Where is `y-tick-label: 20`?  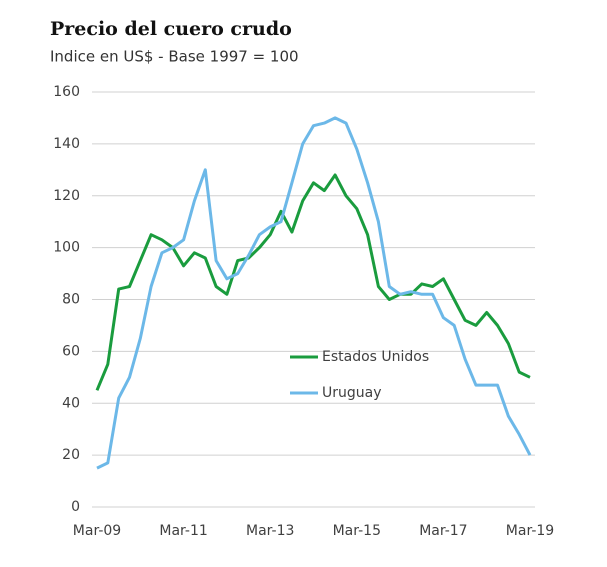
y-tick-label: 20 is located at coordinates (71, 455).